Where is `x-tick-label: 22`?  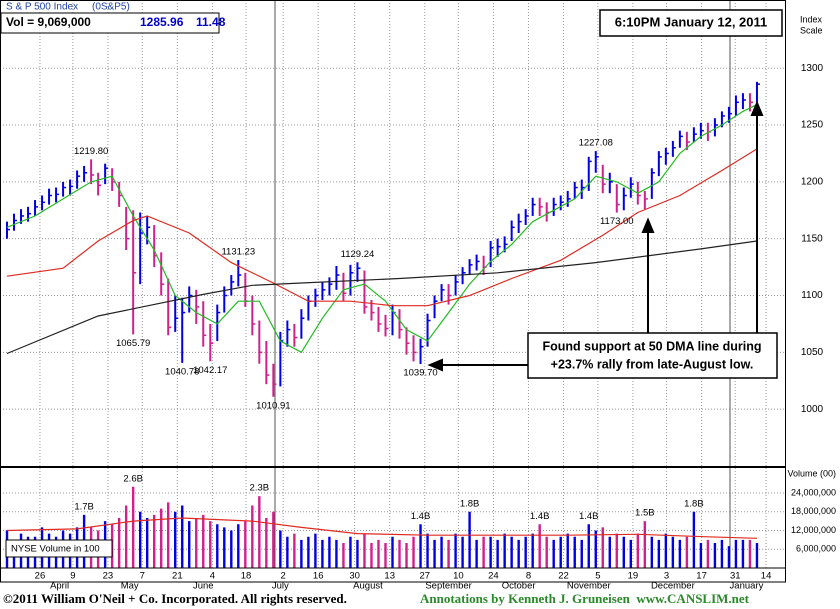
x-tick-label: 22 is located at coordinates (563, 576).